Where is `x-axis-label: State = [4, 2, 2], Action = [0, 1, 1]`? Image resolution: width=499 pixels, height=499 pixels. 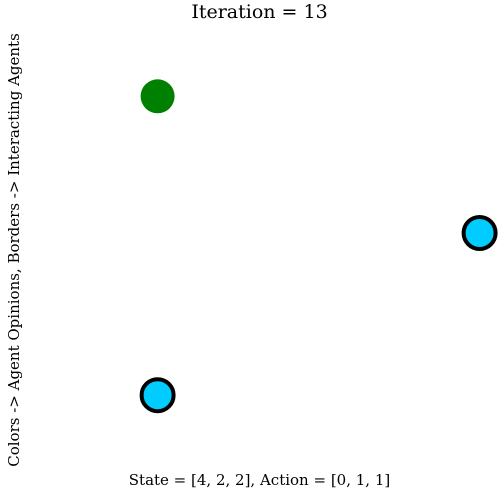 x-axis-label: State = [4, 2, 2], Action = [0, 1, 1] is located at coordinates (259, 480).